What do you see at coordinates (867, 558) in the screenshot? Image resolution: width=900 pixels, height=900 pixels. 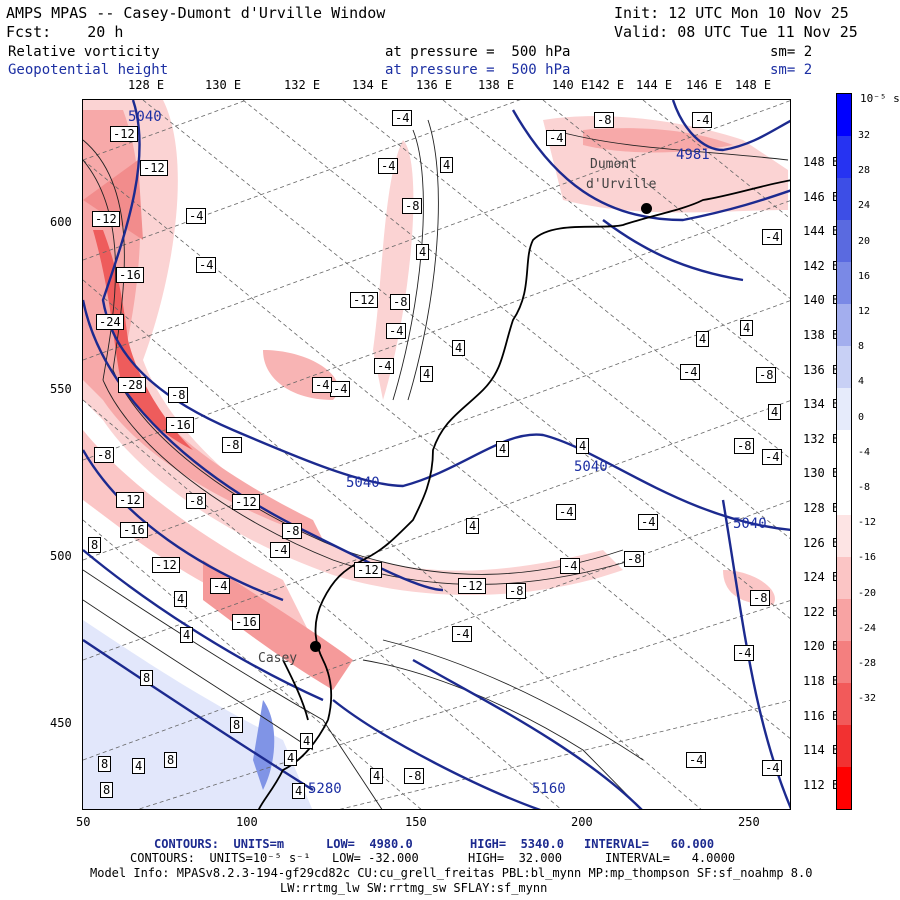 I see `colorbar-label: -16` at bounding box center [867, 558].